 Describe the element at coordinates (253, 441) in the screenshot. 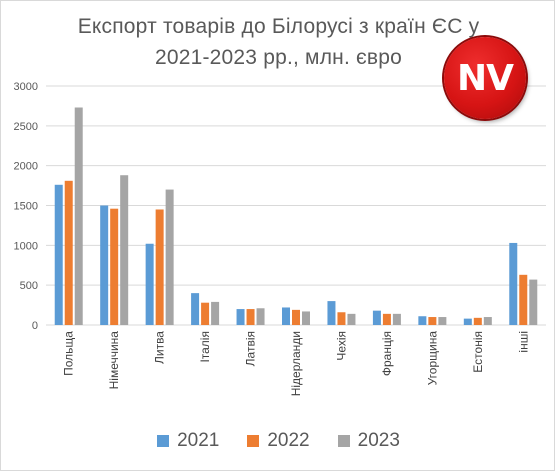

I see `legend-swatch-2022` at that location.